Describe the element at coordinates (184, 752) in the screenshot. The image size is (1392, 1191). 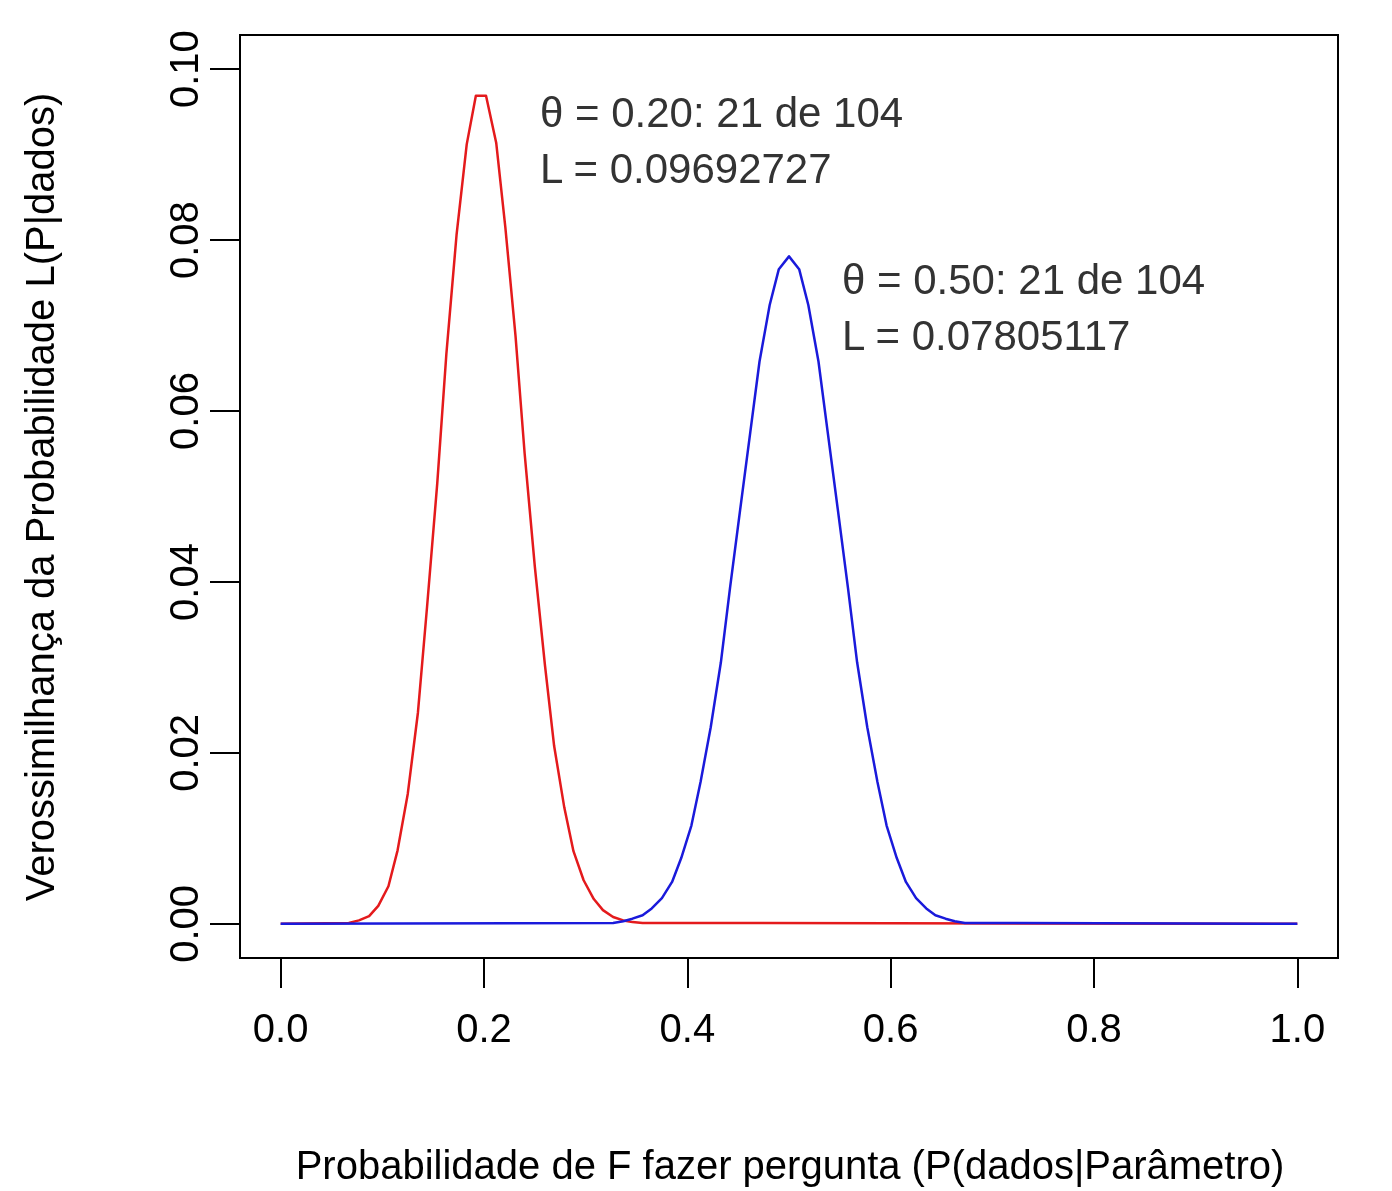
I see `y-tick-label: 0.02` at that location.